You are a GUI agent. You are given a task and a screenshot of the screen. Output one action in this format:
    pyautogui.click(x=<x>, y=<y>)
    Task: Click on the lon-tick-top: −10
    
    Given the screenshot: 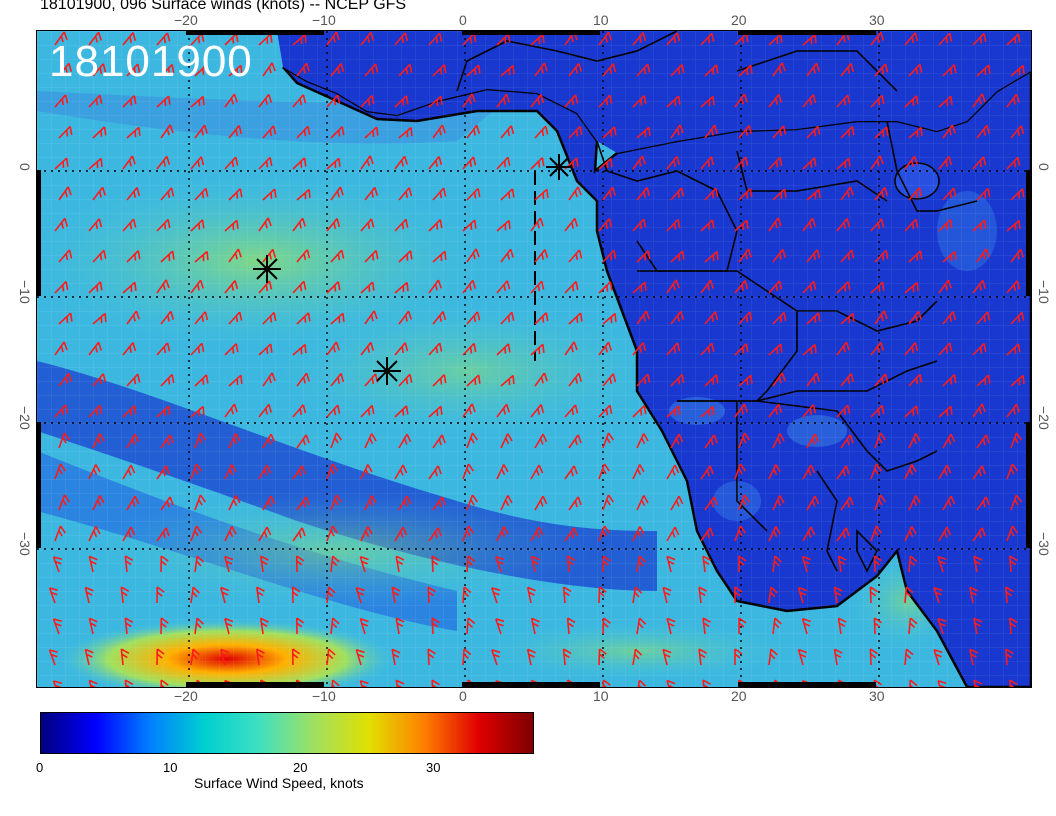 What is the action you would take?
    pyautogui.click(x=324, y=20)
    